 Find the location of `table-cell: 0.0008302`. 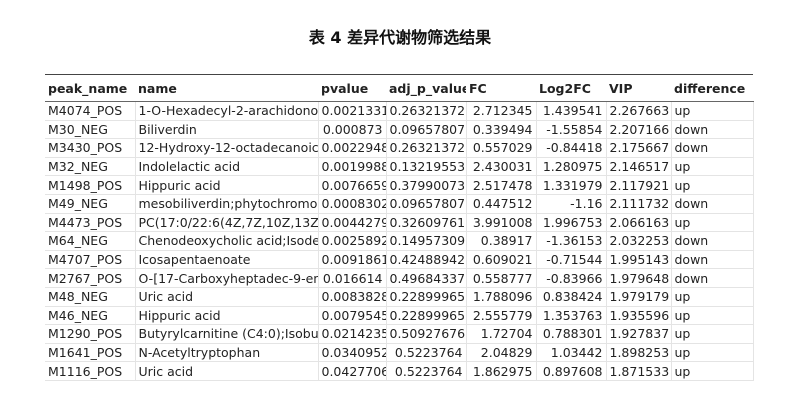

table-cell: 0.0008302 is located at coordinates (352, 204).